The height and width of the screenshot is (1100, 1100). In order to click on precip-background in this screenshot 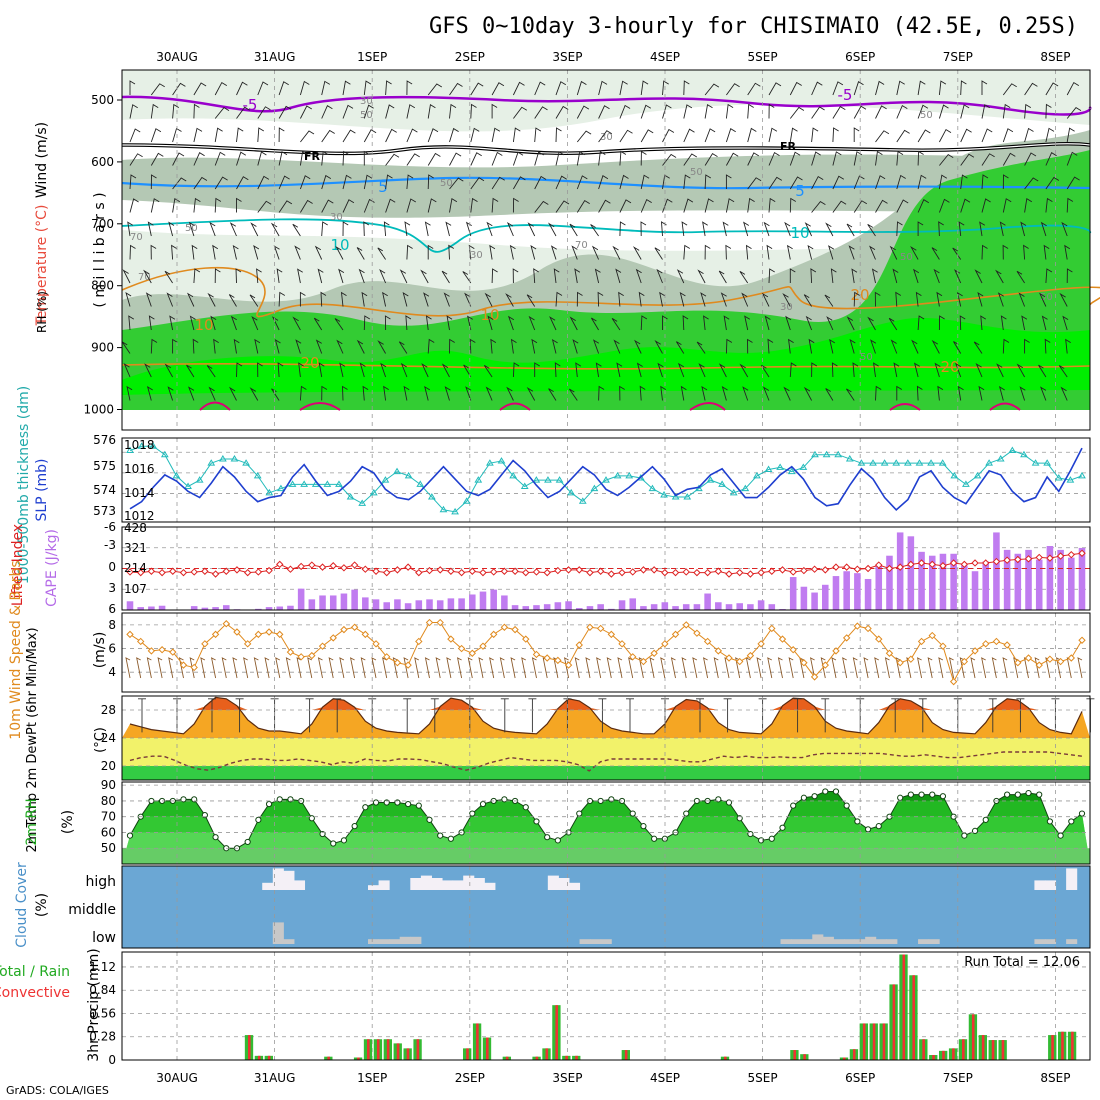, I will do `click(606, 1006)`.